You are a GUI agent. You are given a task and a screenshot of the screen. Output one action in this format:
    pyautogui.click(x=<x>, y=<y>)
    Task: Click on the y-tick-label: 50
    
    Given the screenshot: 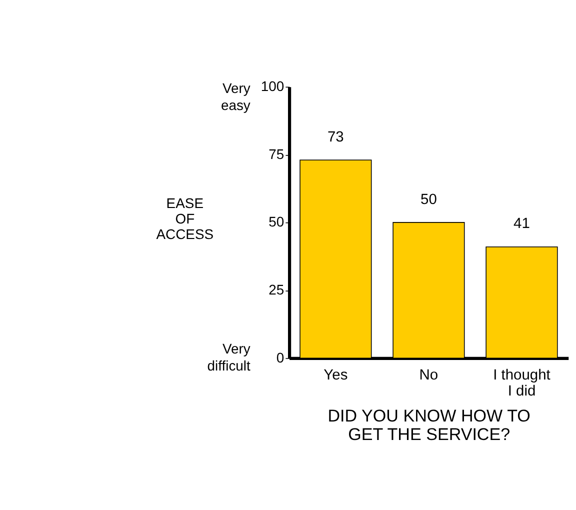 What is the action you would take?
    pyautogui.click(x=276, y=222)
    